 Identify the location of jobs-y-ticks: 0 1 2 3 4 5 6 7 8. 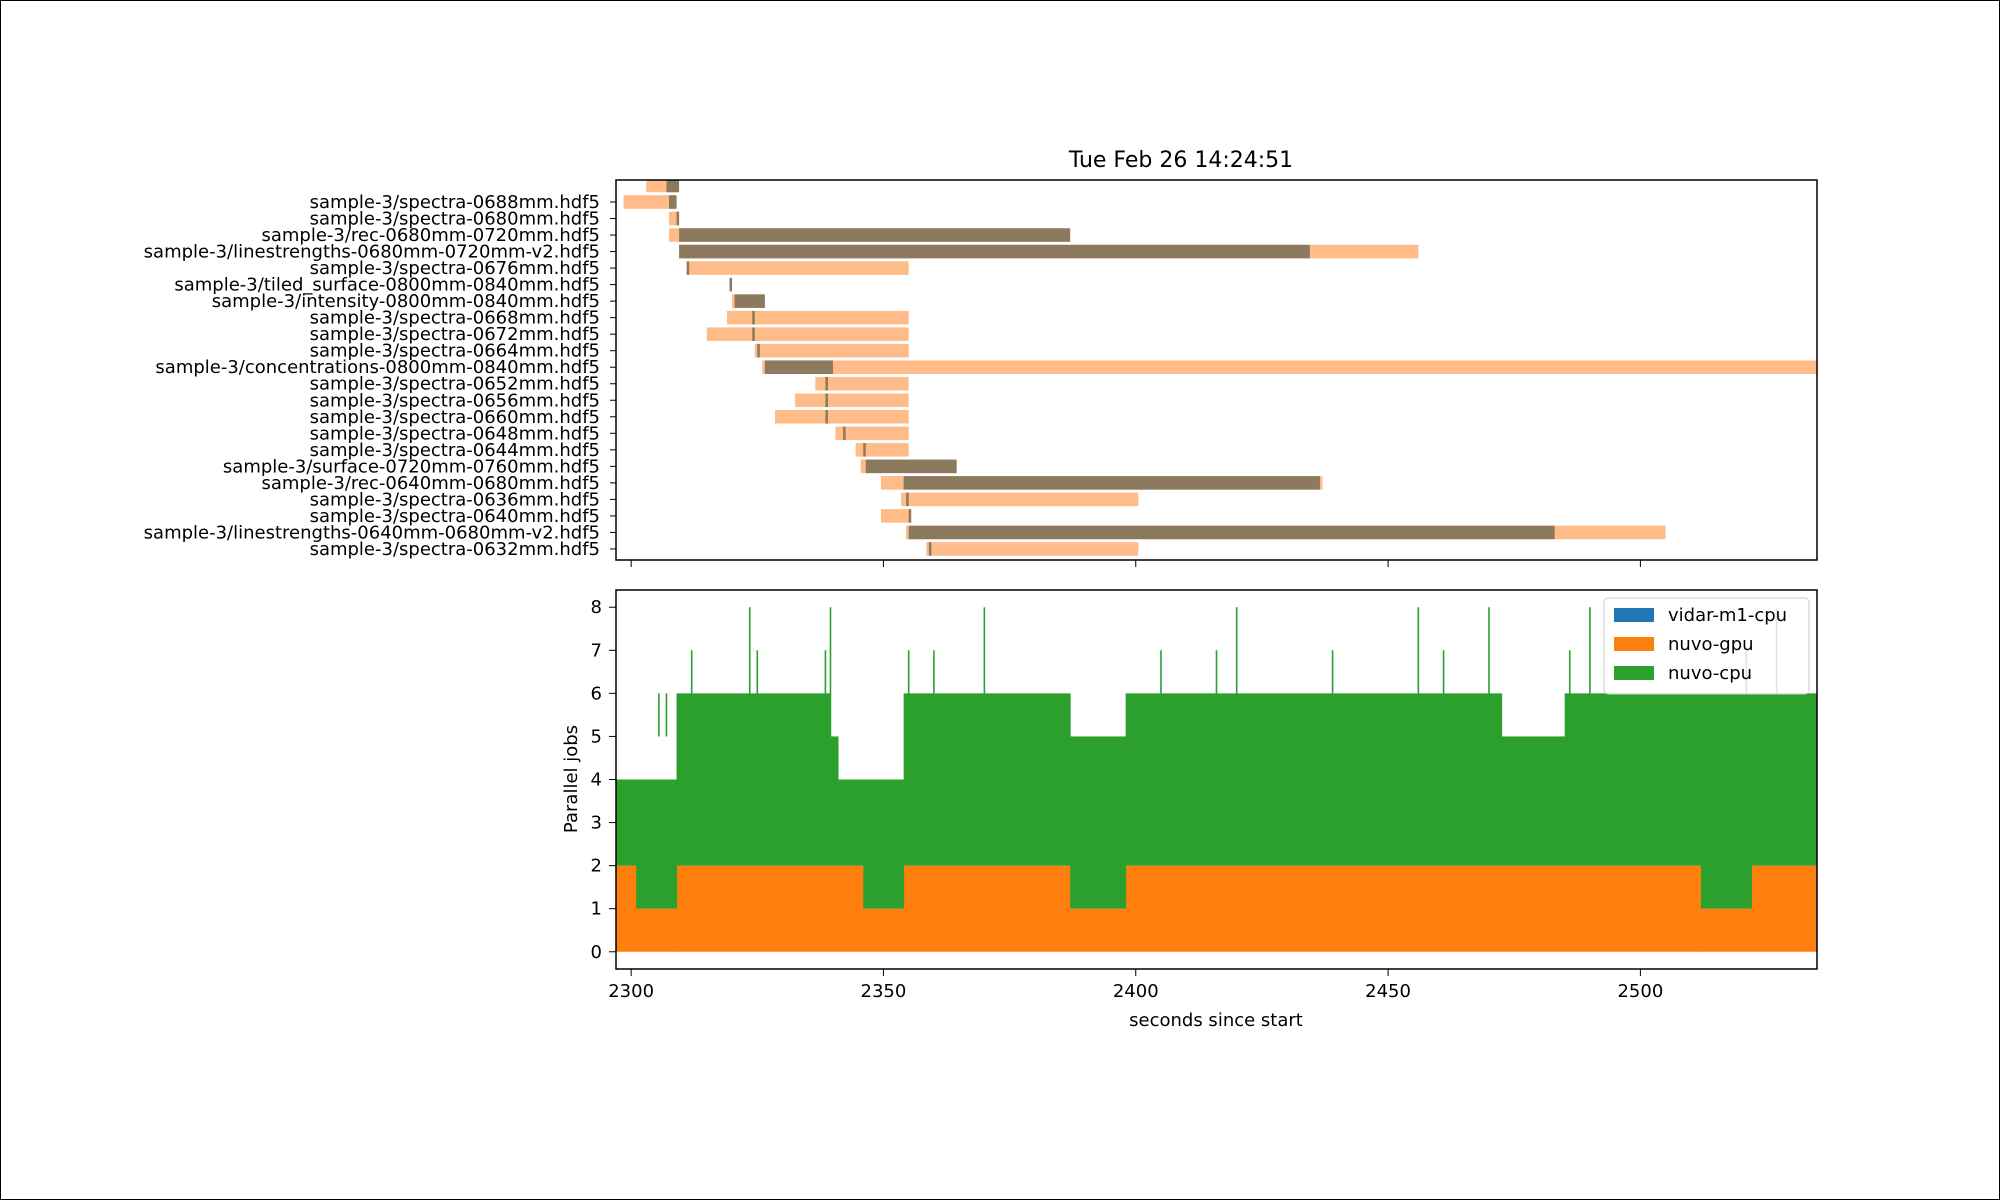
(603, 780).